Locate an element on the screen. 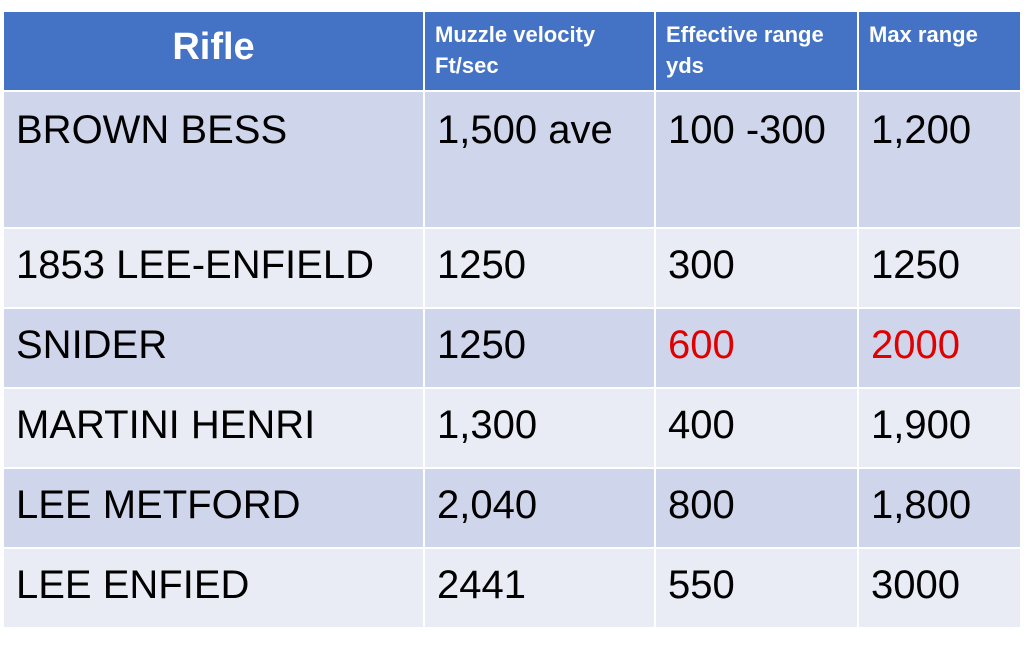 This screenshot has width=1024, height=645. header-effective-range-line2: yds is located at coordinates (685, 65).